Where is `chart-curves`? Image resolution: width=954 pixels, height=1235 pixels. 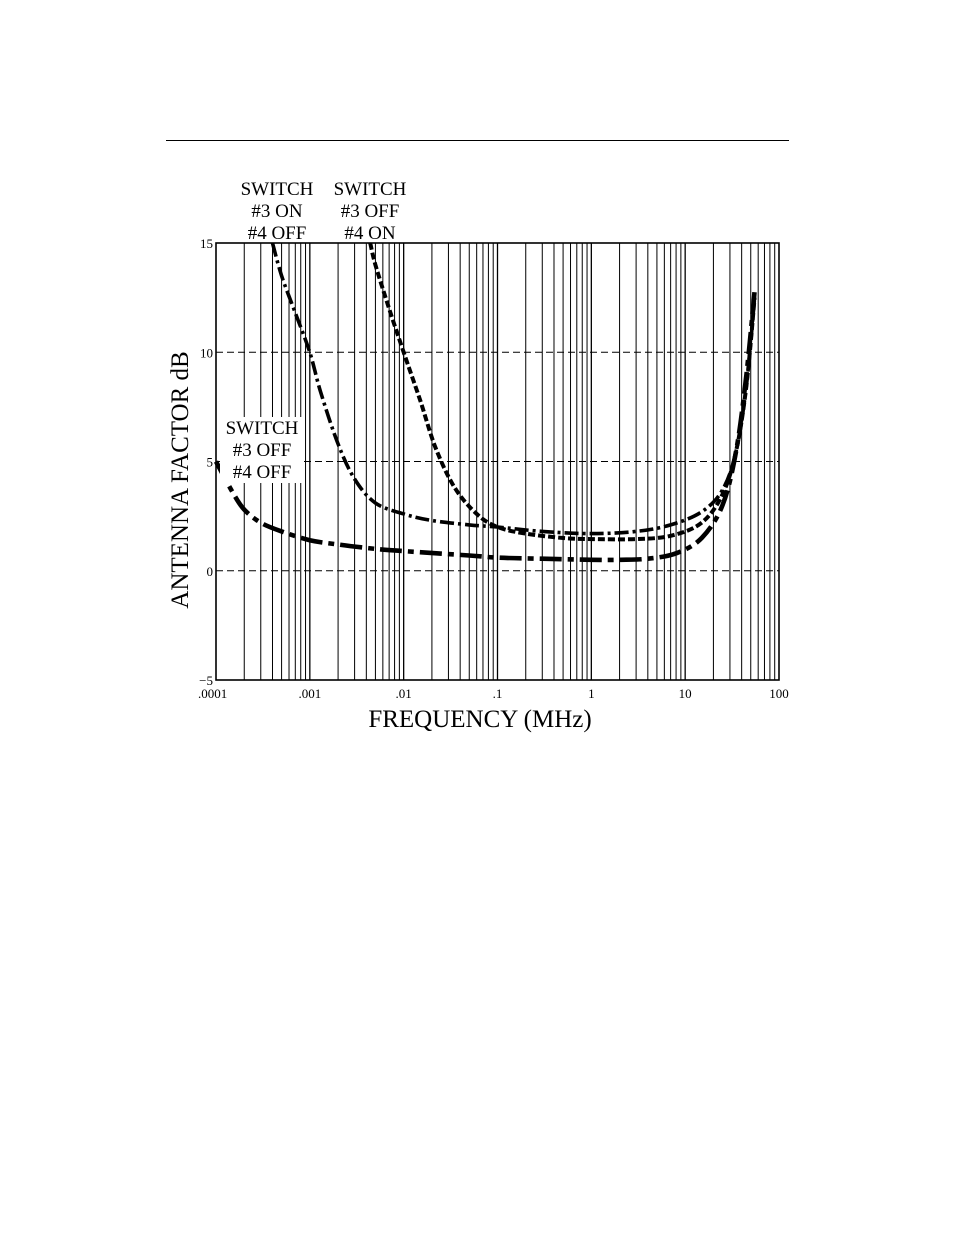 chart-curves is located at coordinates (485, 402).